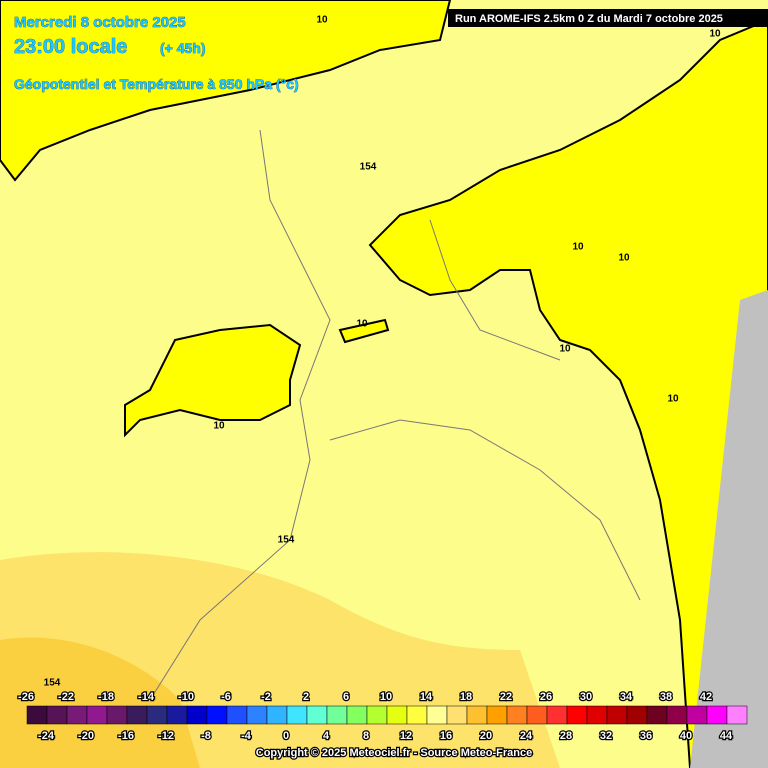 This screenshot has width=768, height=768. I want to click on legend-label: -6, so click(226, 697).